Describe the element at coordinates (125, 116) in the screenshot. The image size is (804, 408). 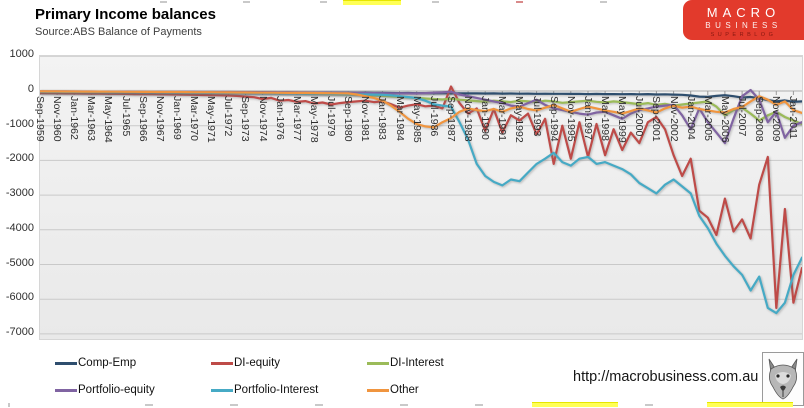
I see `x-tick-label: Jul-1965` at that location.